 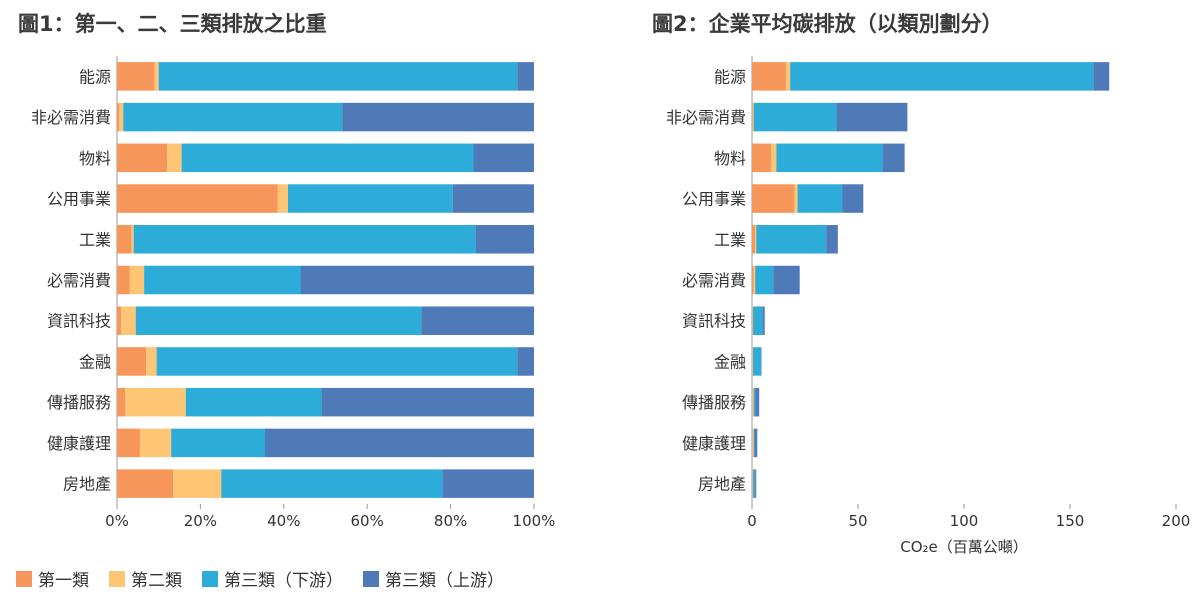 What do you see at coordinates (95, 361) in the screenshot?
I see `chart1-category-label: 金融` at bounding box center [95, 361].